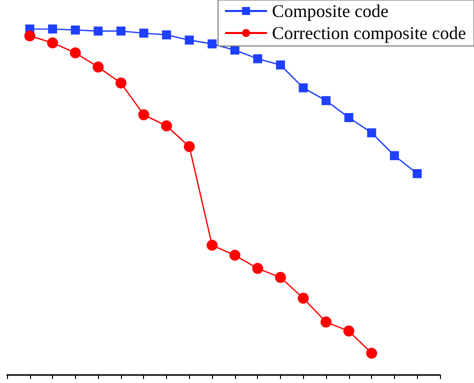 The height and width of the screenshot is (383, 474). I want to click on legend-label: Correction composite code, so click(369, 33).